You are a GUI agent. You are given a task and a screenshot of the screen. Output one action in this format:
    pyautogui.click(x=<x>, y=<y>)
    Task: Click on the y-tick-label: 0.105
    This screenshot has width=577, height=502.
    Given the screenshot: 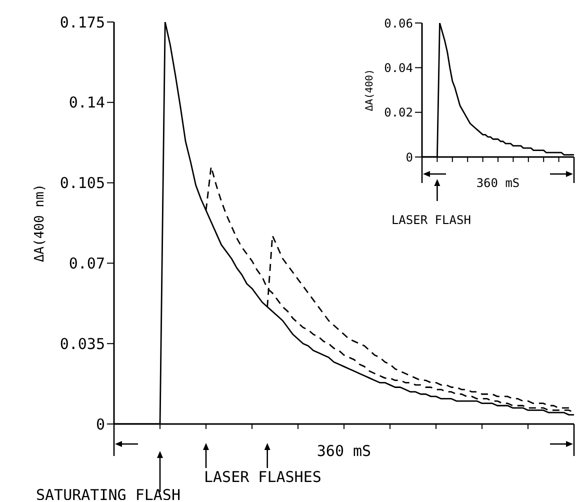 What is the action you would take?
    pyautogui.click(x=82, y=183)
    